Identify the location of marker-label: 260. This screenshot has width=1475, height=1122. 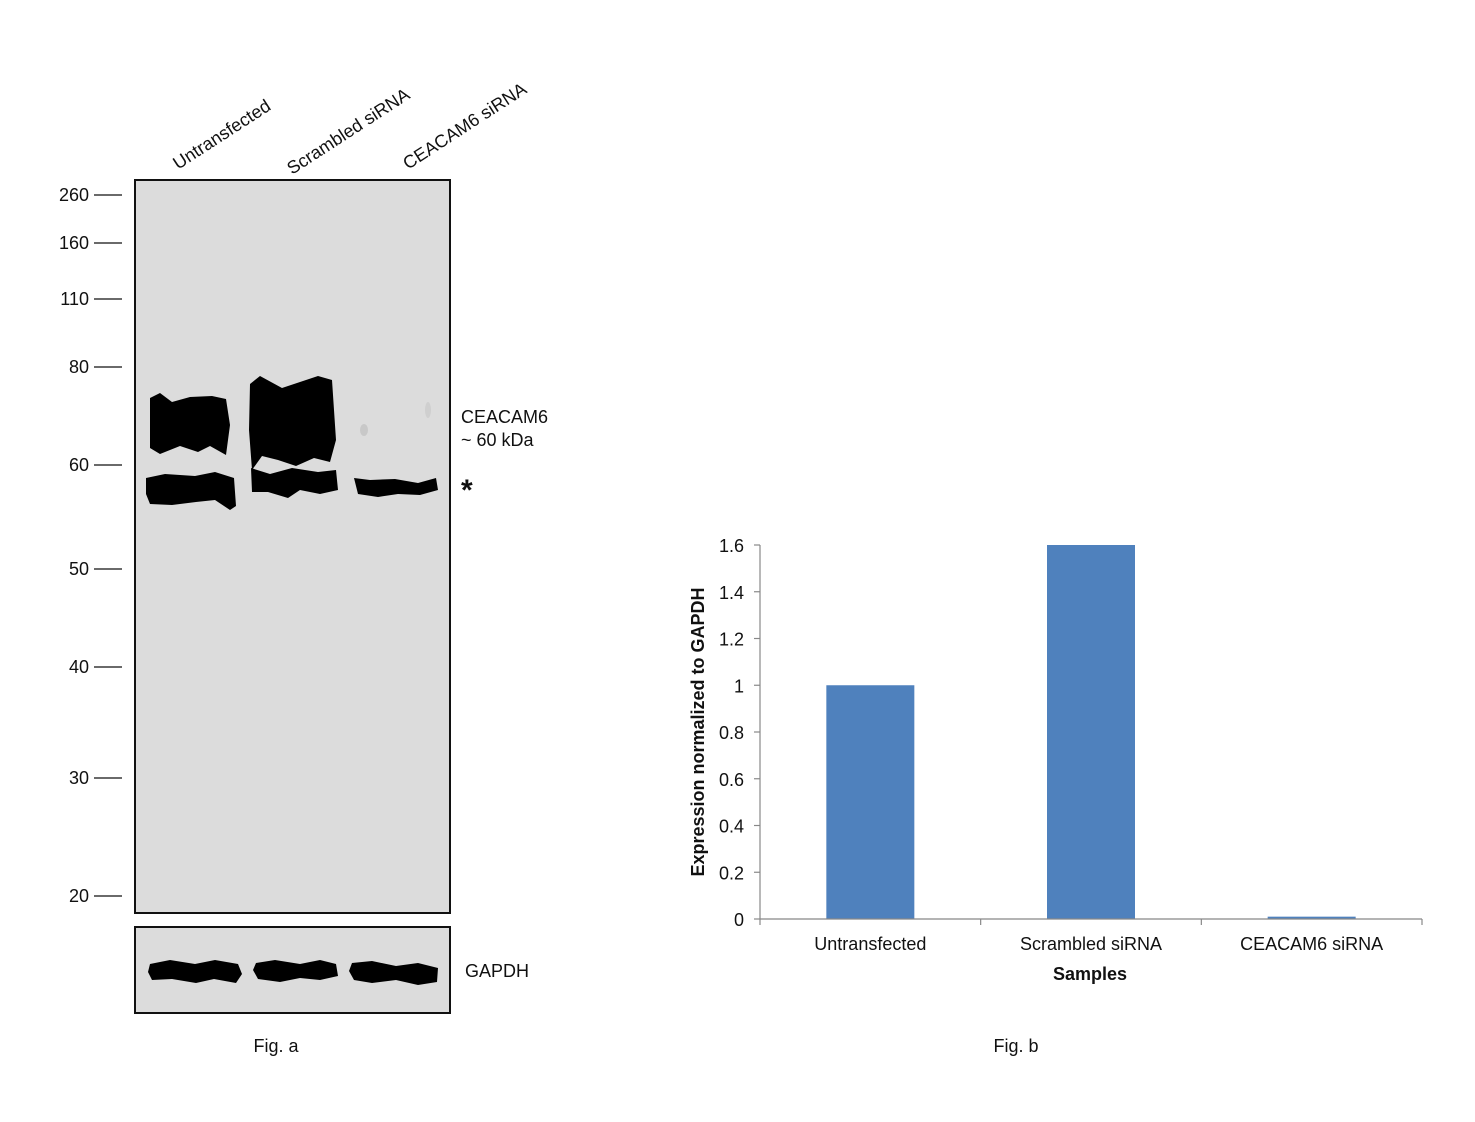
(74, 195).